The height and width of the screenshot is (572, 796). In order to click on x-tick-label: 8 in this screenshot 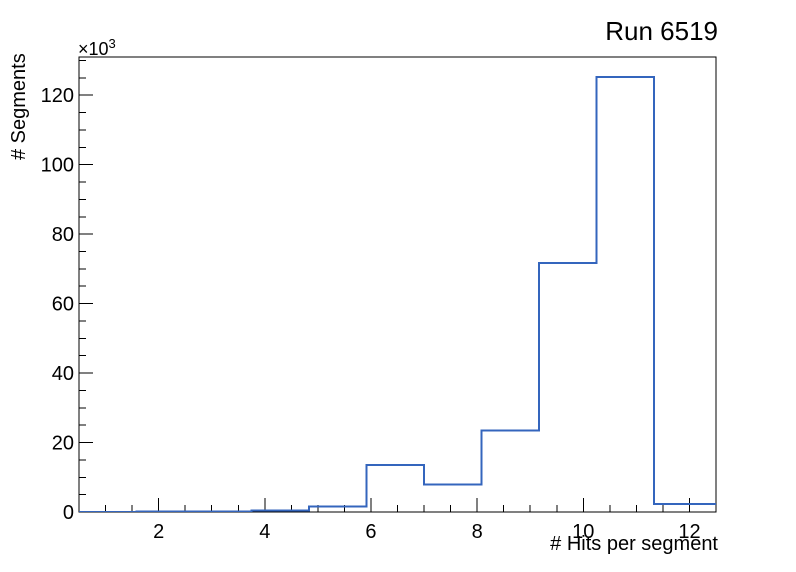, I will do `click(477, 532)`.